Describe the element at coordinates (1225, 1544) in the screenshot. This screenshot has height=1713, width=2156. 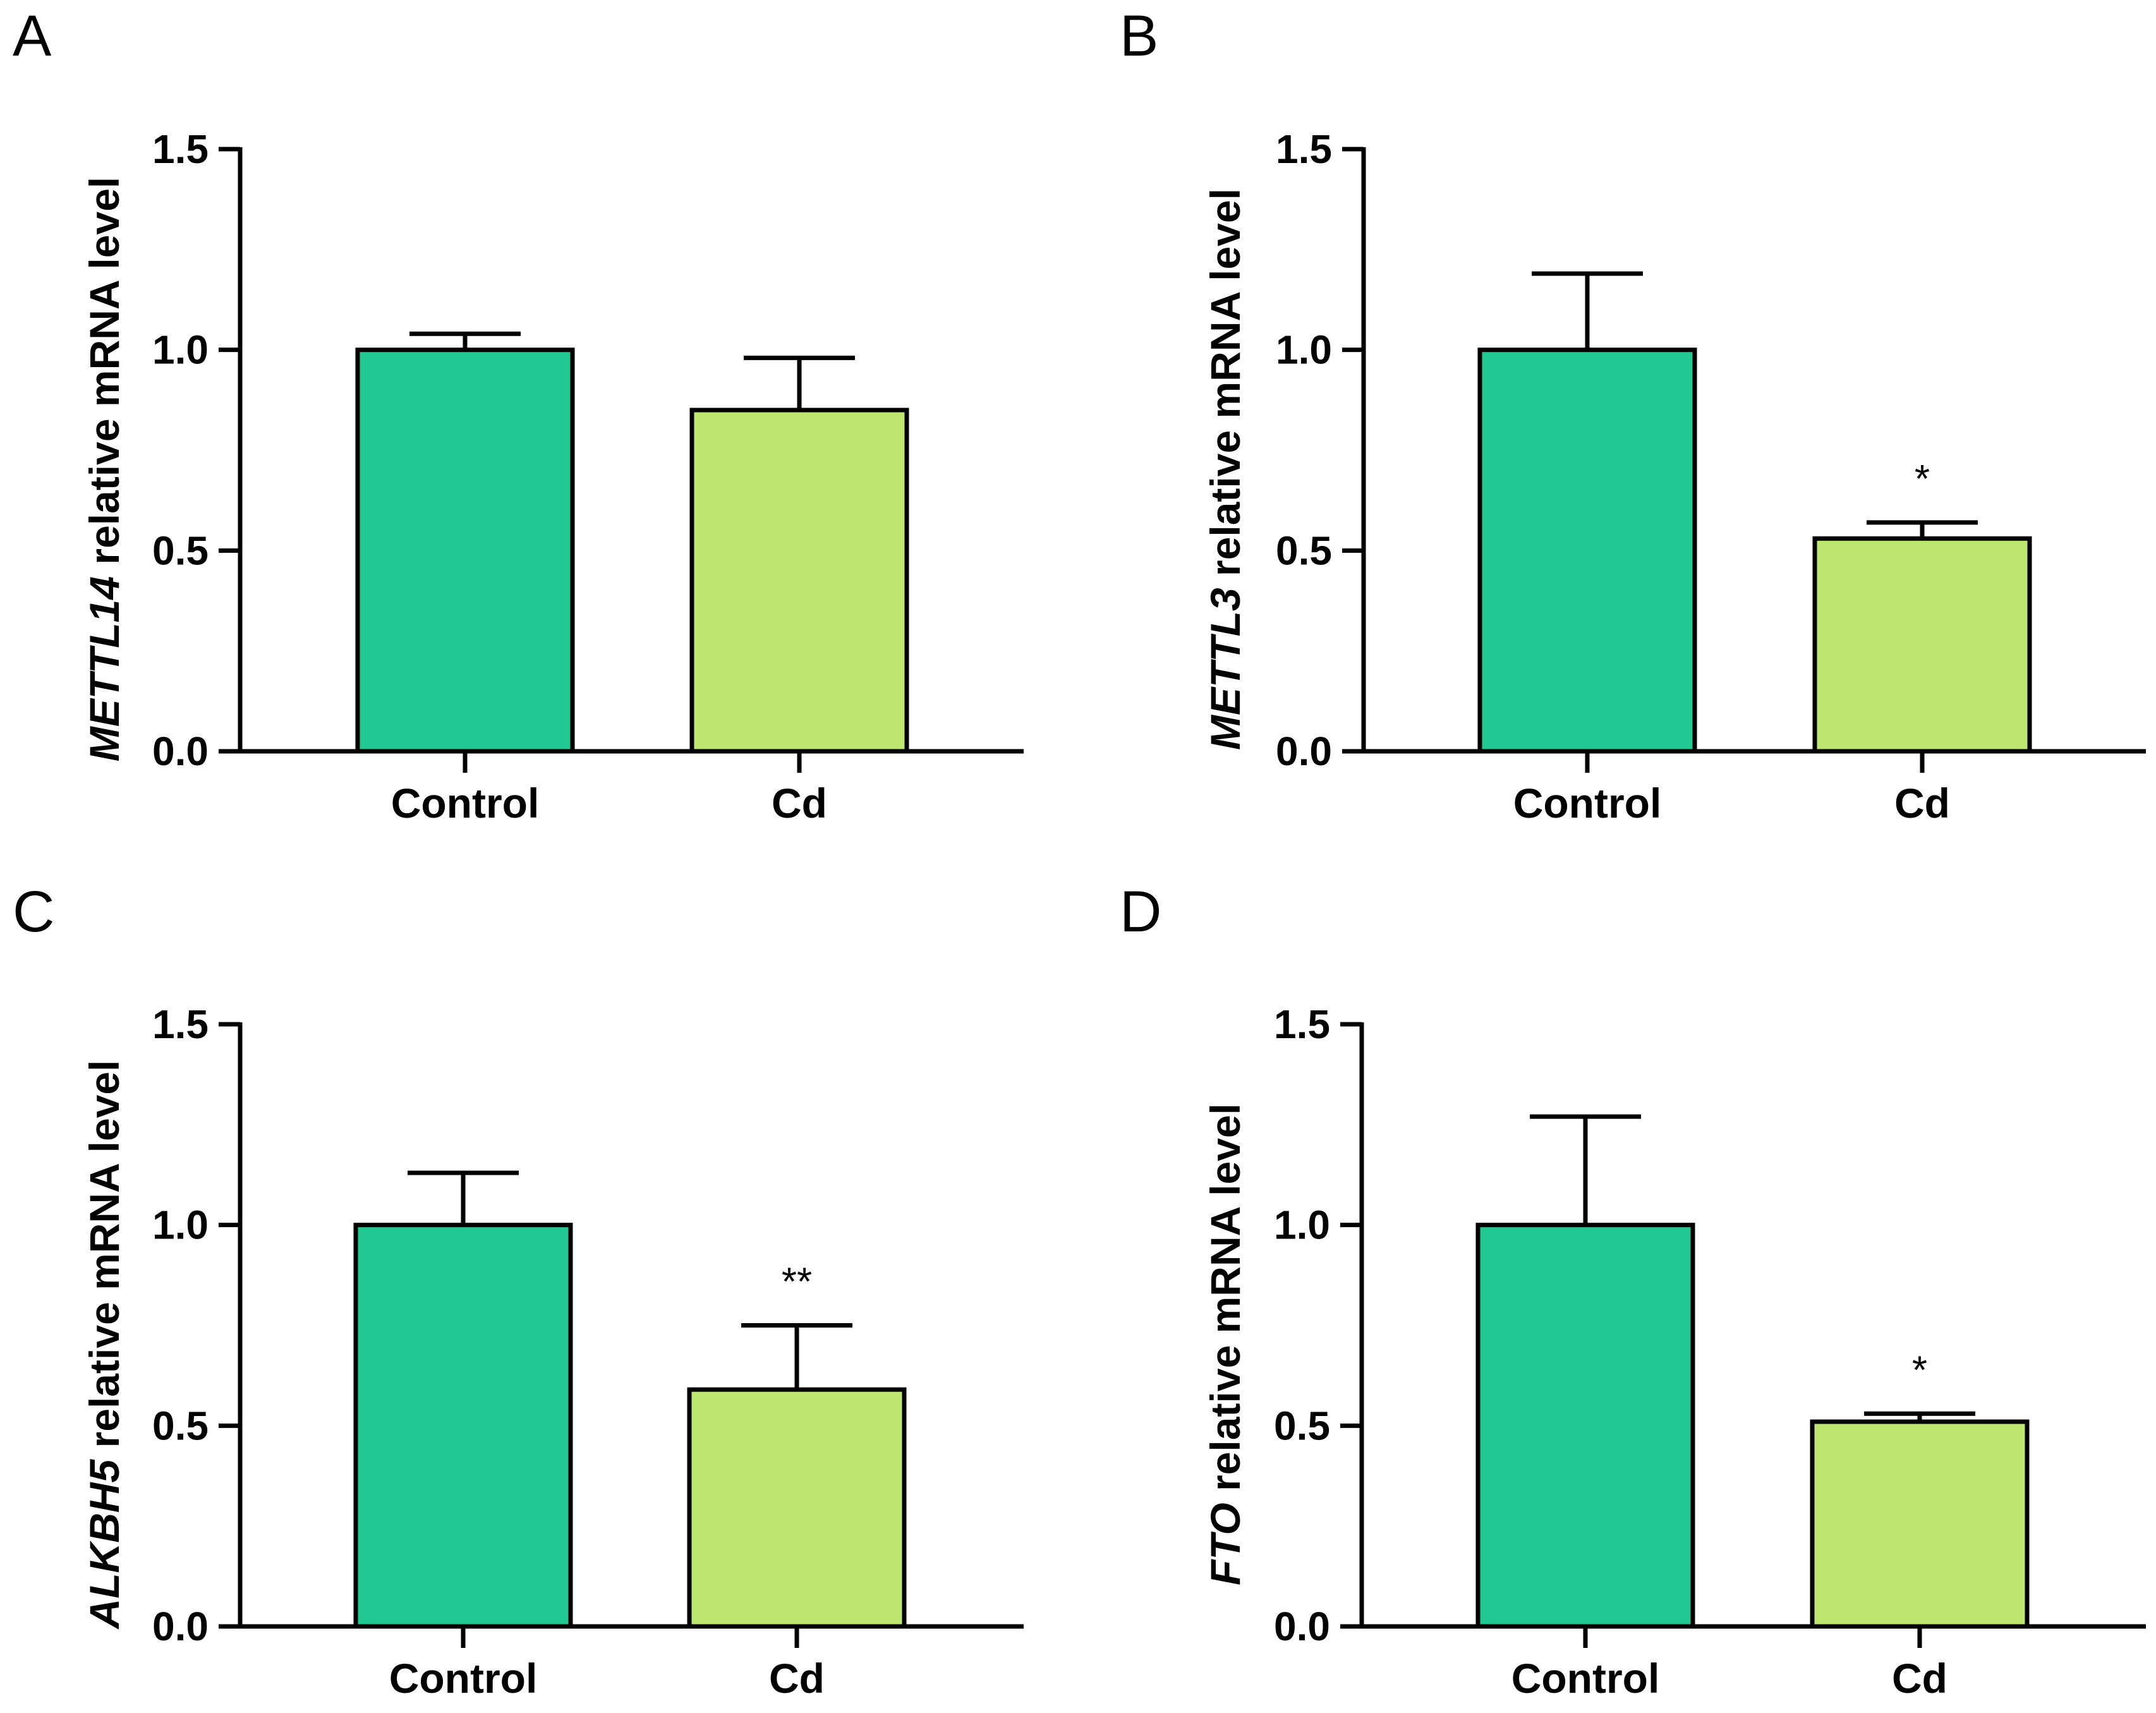
I see `y-axis-title-gene: FTO` at that location.